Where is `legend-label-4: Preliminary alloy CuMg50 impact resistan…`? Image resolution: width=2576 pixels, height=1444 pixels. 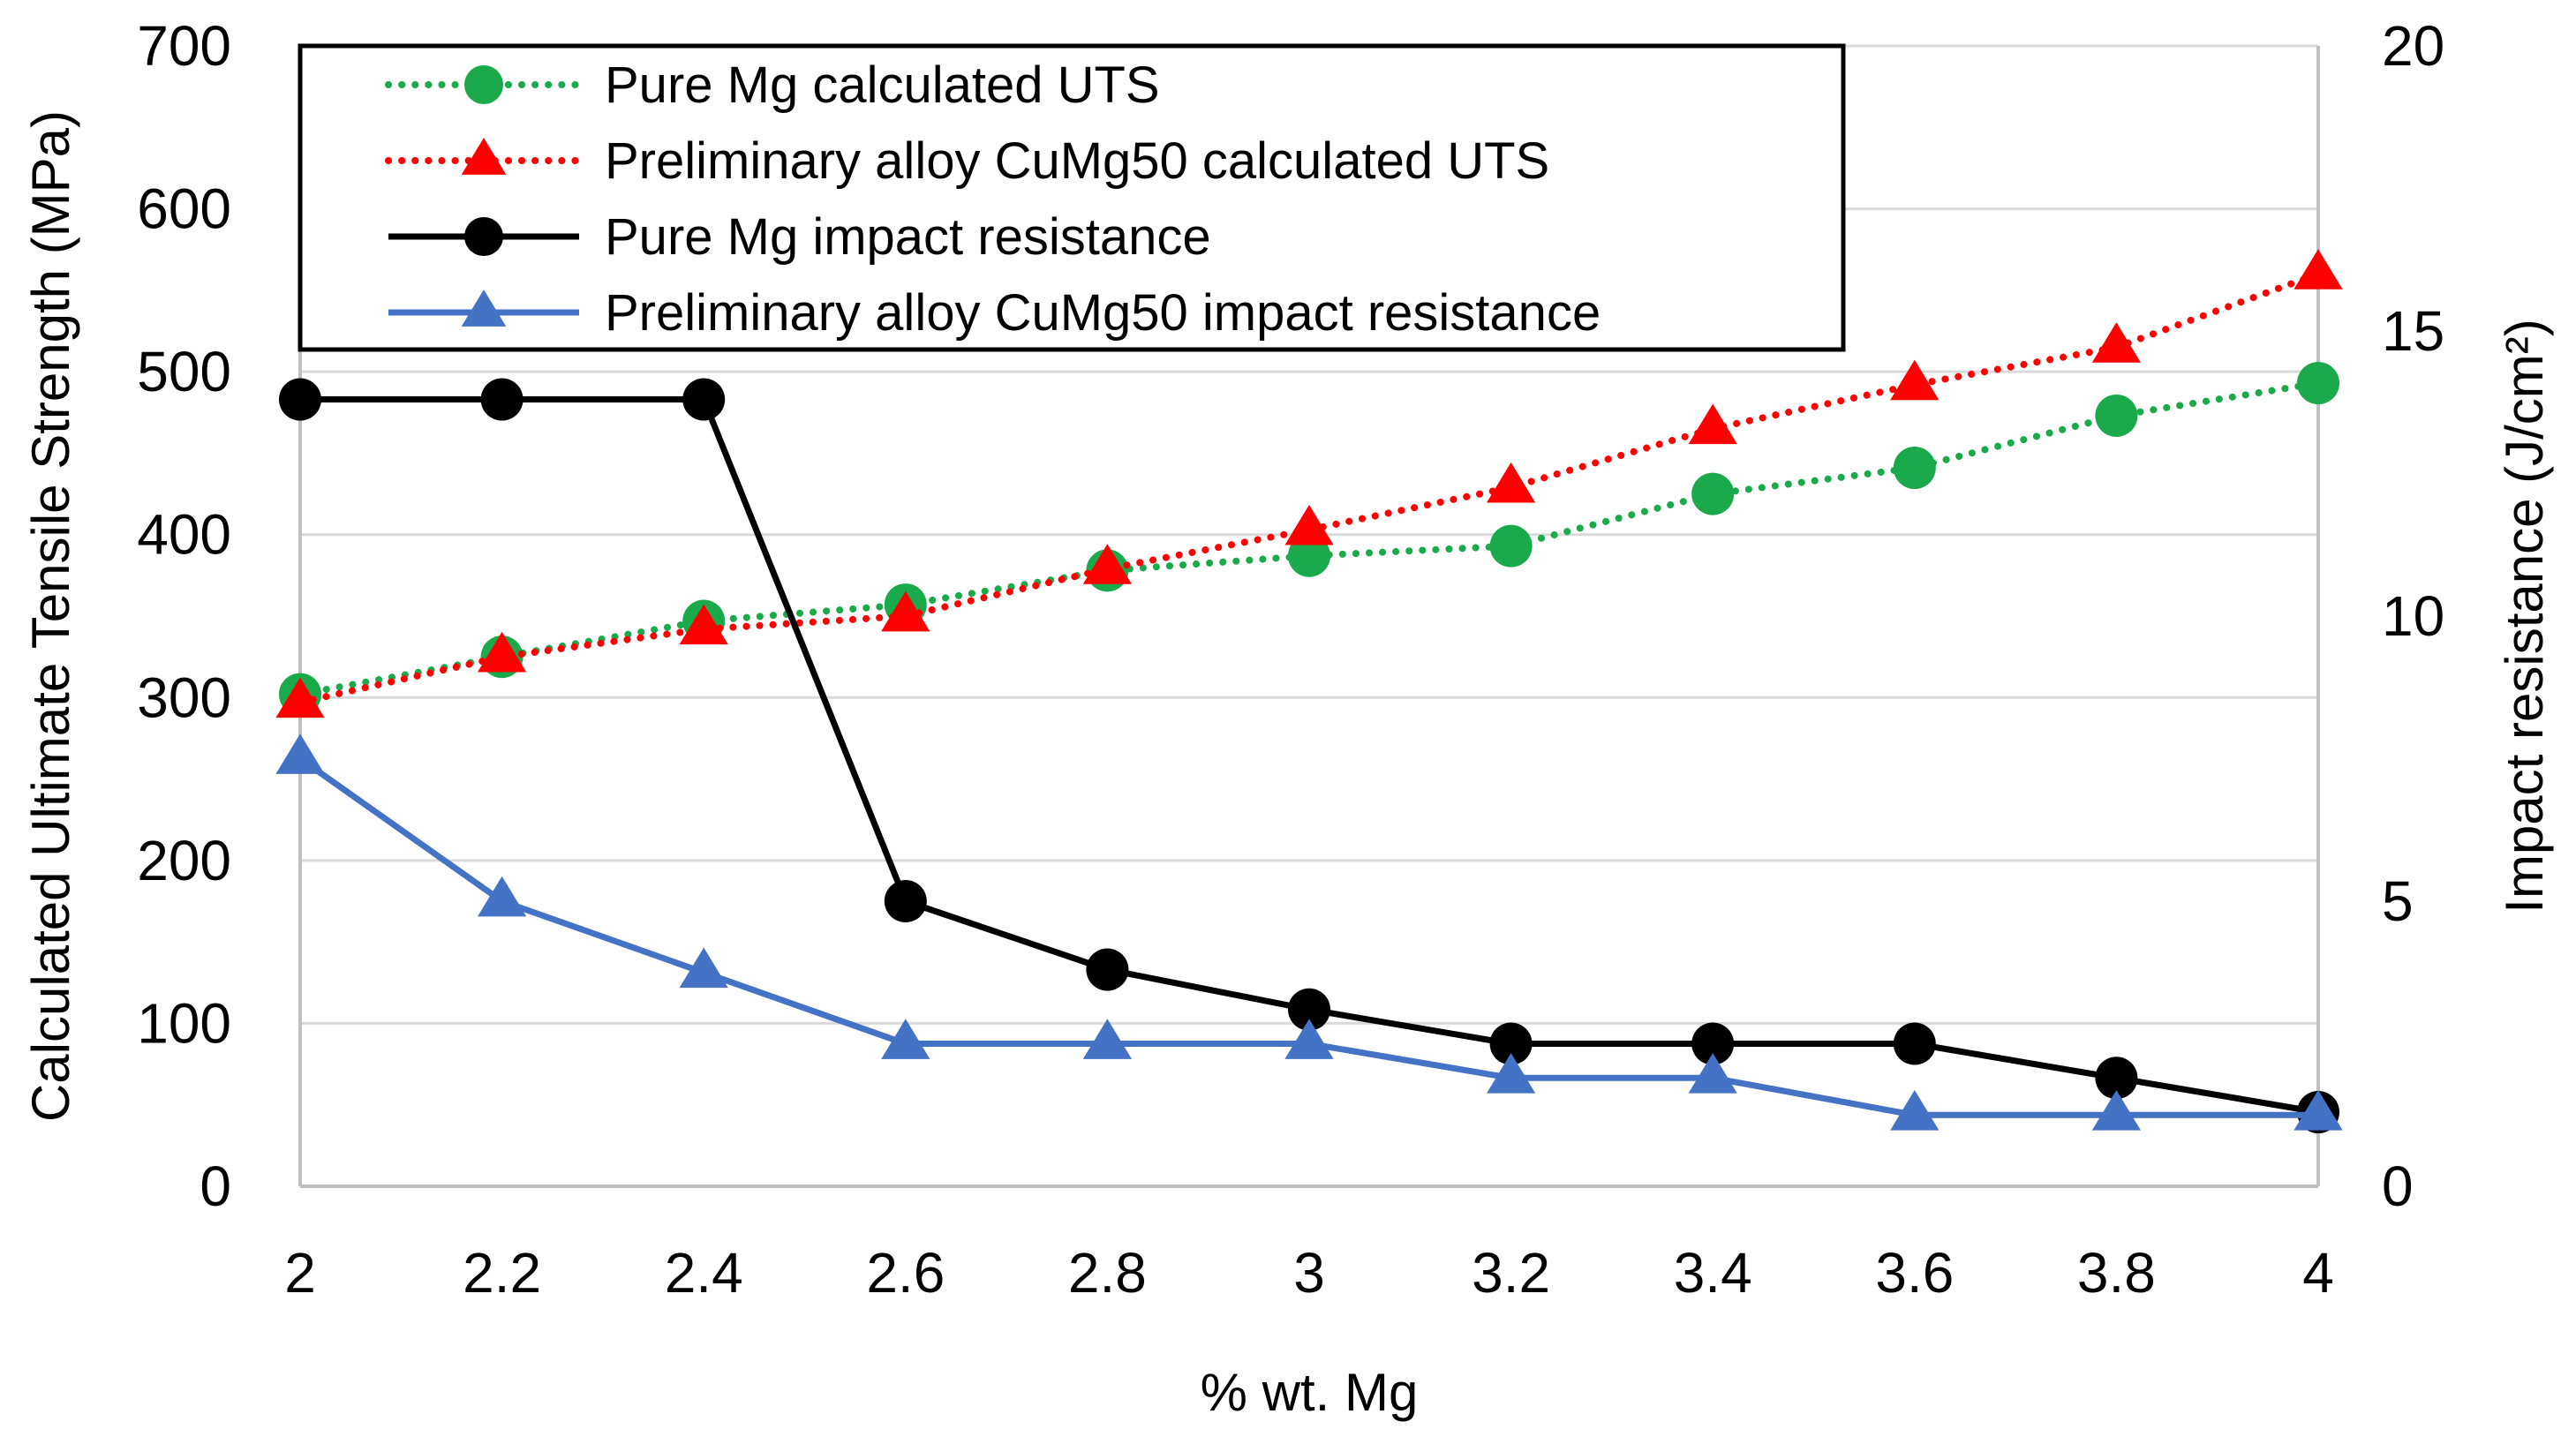
legend-label-4: Preliminary alloy CuMg50 impact resistan… is located at coordinates (1103, 313).